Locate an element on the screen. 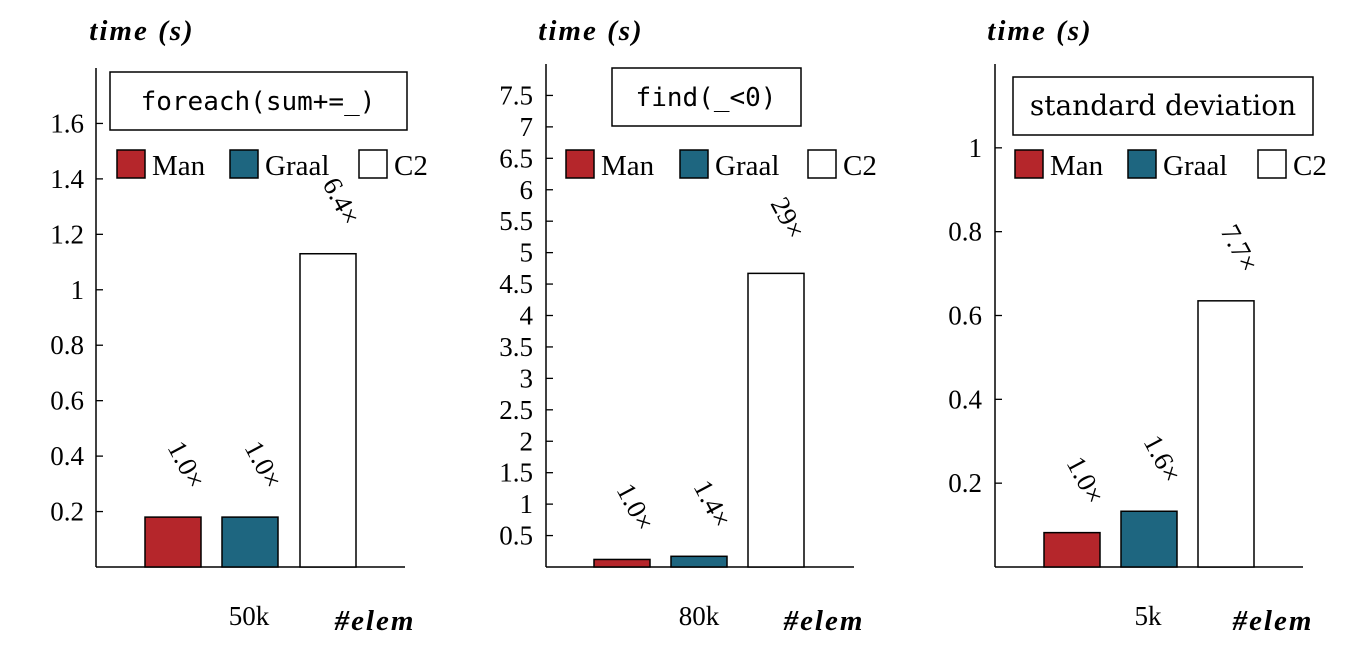 The image size is (1353, 653). x-tick-label: 80k is located at coordinates (699, 616).